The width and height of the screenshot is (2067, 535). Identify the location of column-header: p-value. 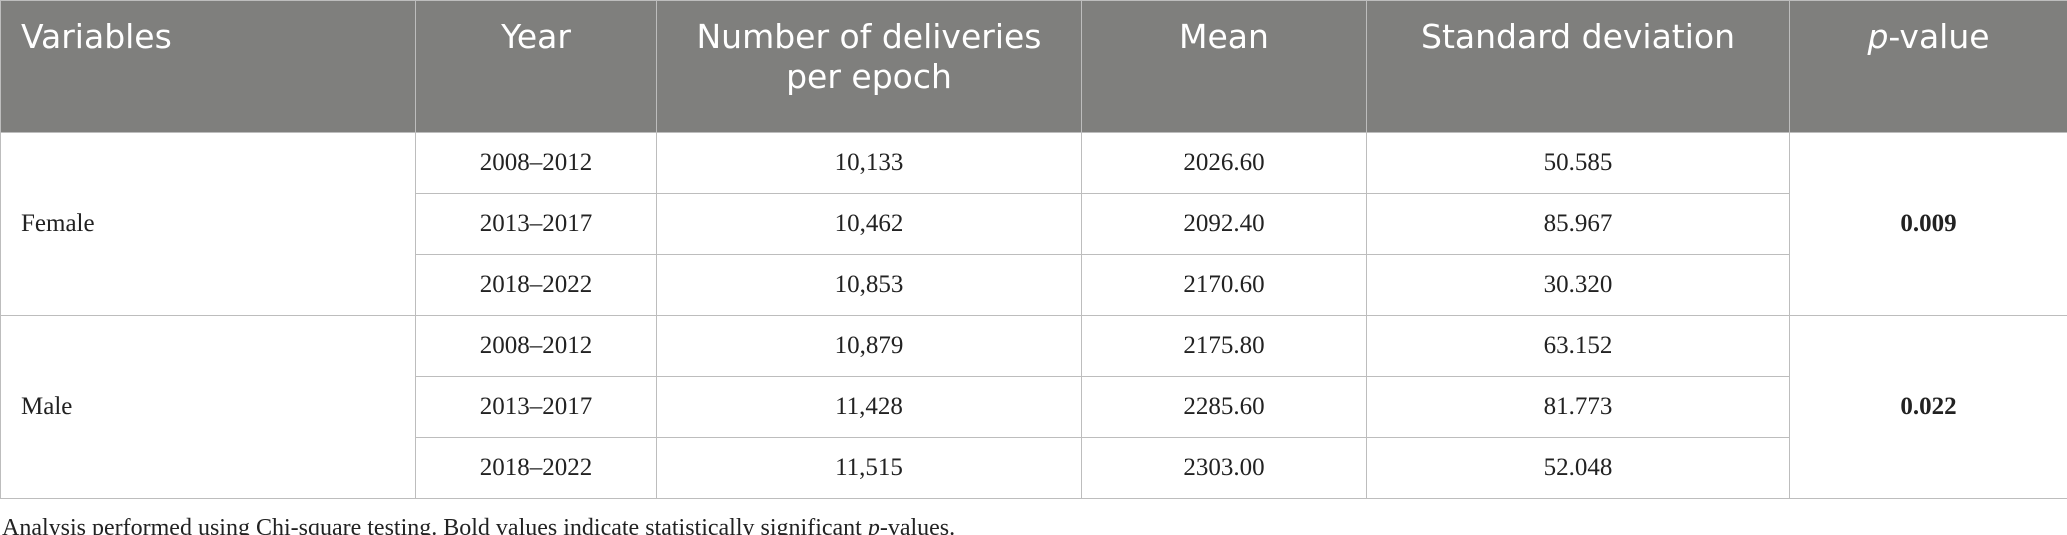
(1928, 66).